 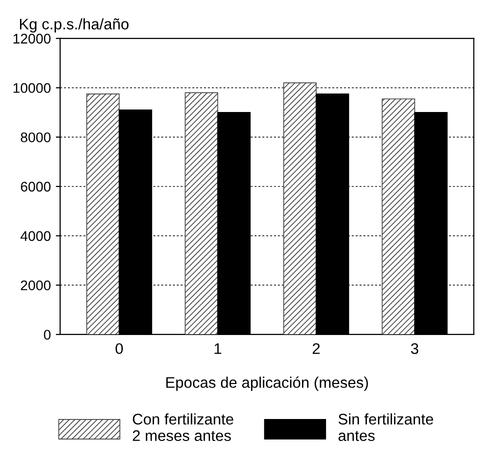 I want to click on y-tick-label: 6000, so click(x=35, y=187).